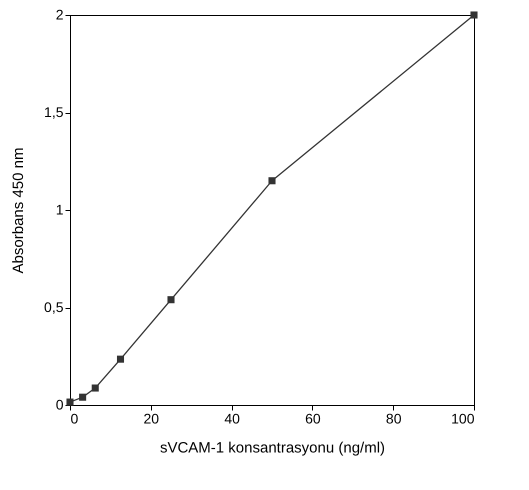  Describe the element at coordinates (394, 418) in the screenshot. I see `x-tick-label: 80` at that location.